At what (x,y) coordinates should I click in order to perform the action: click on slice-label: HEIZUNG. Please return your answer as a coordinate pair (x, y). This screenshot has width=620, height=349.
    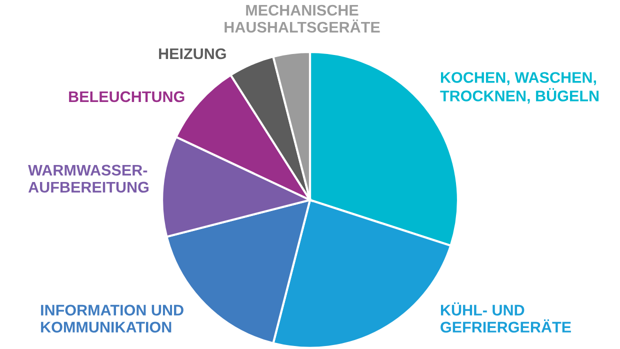
    Looking at the image, I should click on (192, 54).